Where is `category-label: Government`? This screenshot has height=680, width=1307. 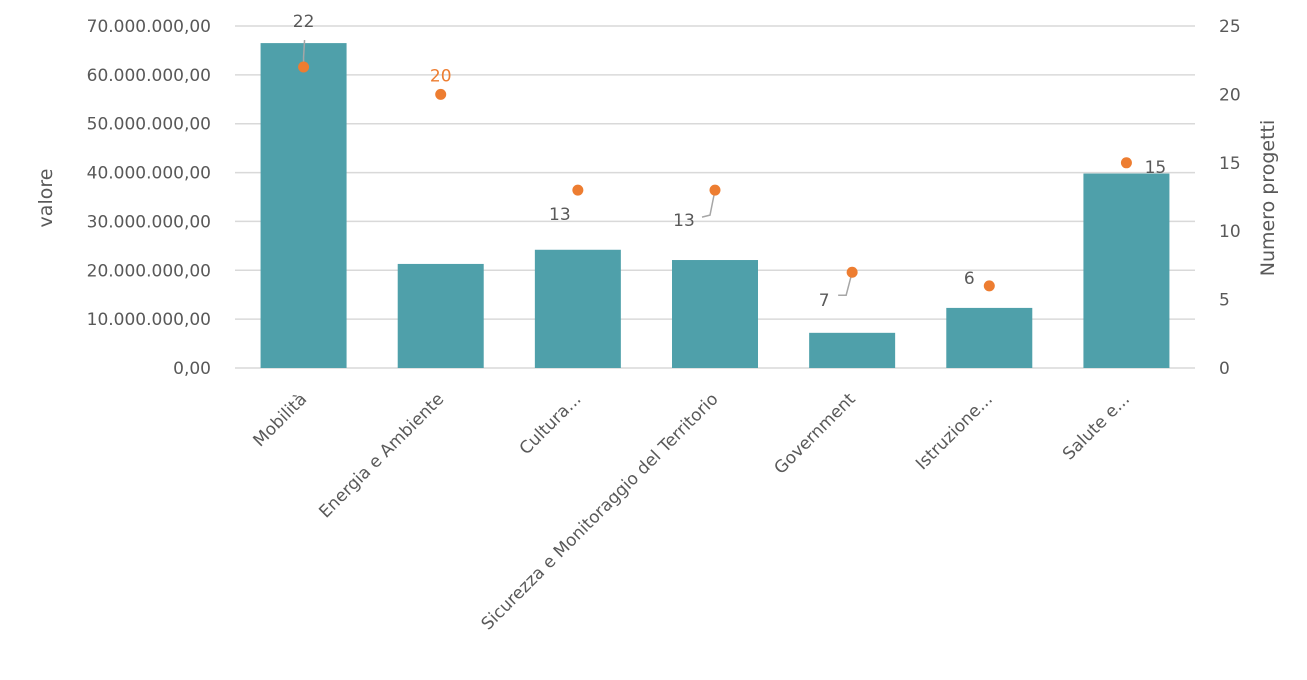 category-label: Government is located at coordinates (815, 433).